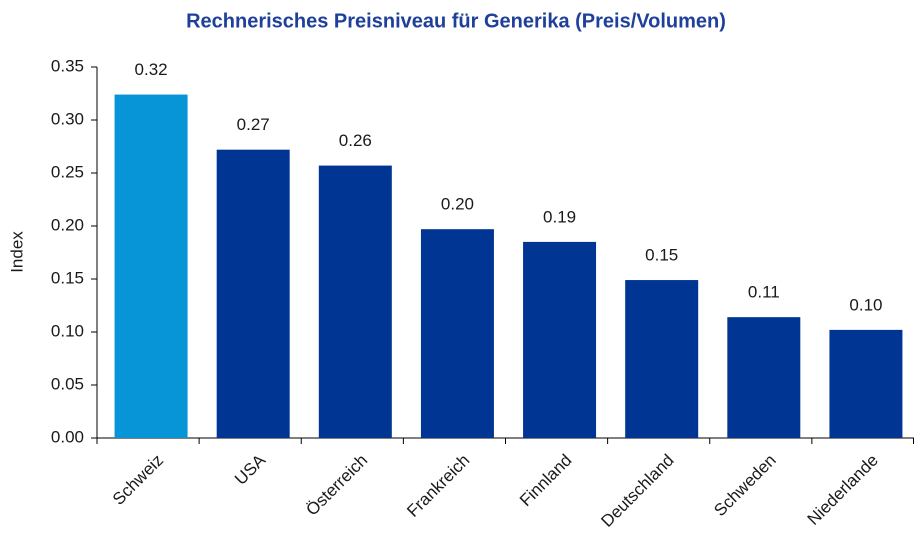 The image size is (914, 549). I want to click on y-tick-label: 0.35, so click(67, 65).